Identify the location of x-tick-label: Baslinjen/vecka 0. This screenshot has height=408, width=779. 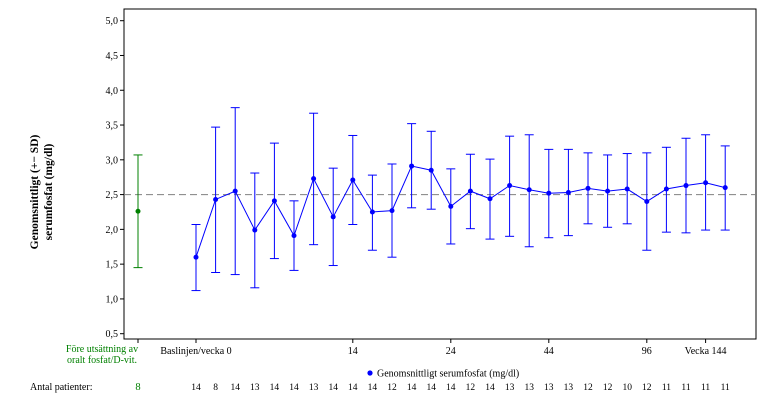
(195, 351).